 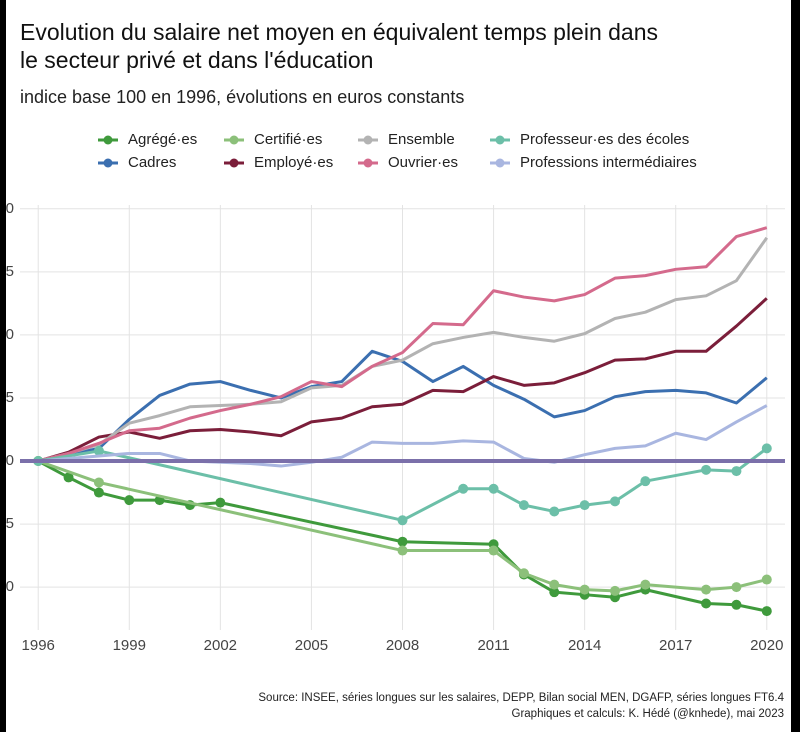 I want to click on x-tick-label: 1999, so click(x=129, y=645).